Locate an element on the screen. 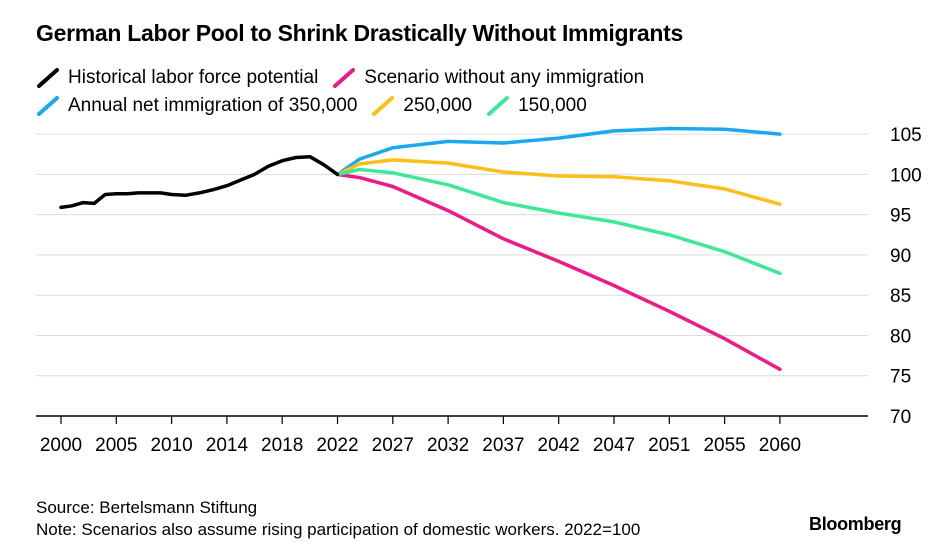 The height and width of the screenshot is (559, 948). legend-item-250k: 250,000 is located at coordinates (421, 106).